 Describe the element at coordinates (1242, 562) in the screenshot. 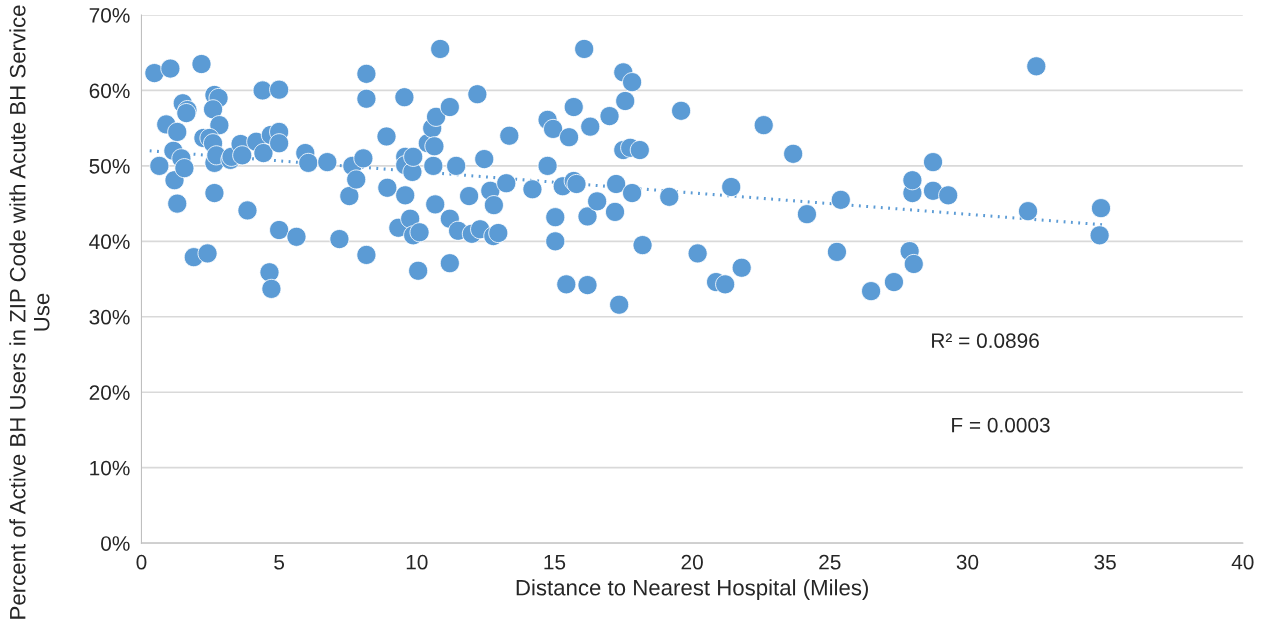

I see `x-tick-label: 40` at that location.